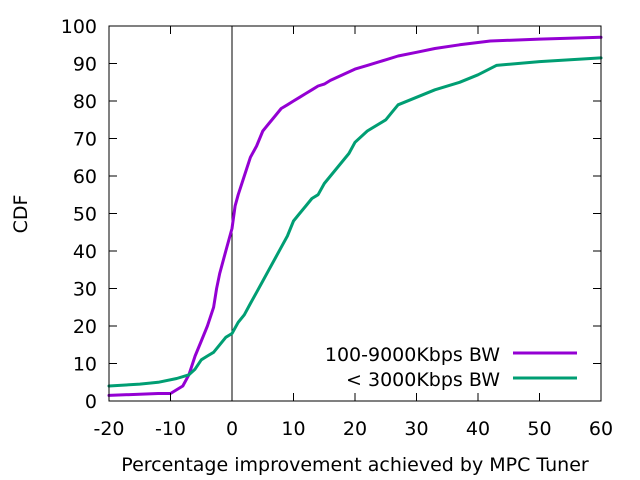 The height and width of the screenshot is (480, 640). I want to click on x-tick-label: -10, so click(170, 429).